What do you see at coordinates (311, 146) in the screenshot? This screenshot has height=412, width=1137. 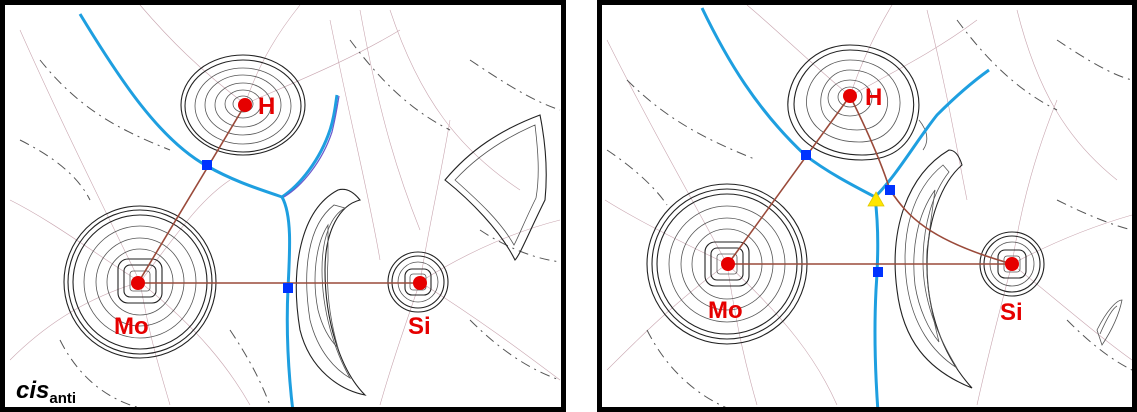 I see `surface-edge` at bounding box center [311, 146].